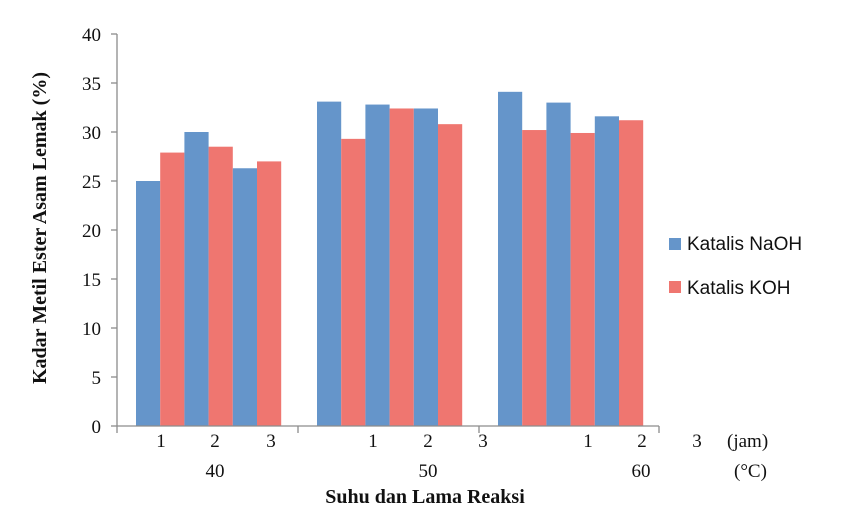 This screenshot has width=841, height=524. I want to click on legend-swatch-naoh, so click(675, 244).